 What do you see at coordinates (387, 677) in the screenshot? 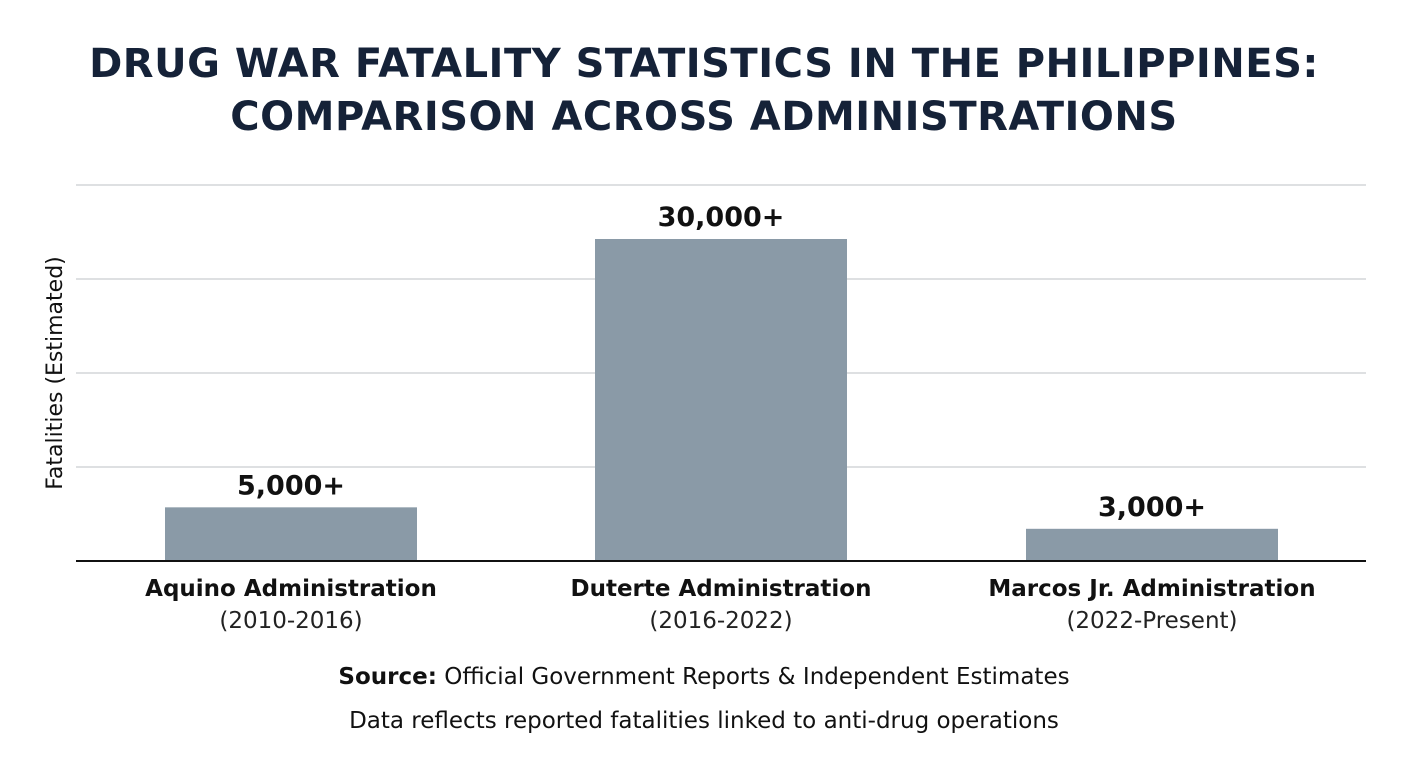
I see `source-label: Source:` at bounding box center [387, 677].